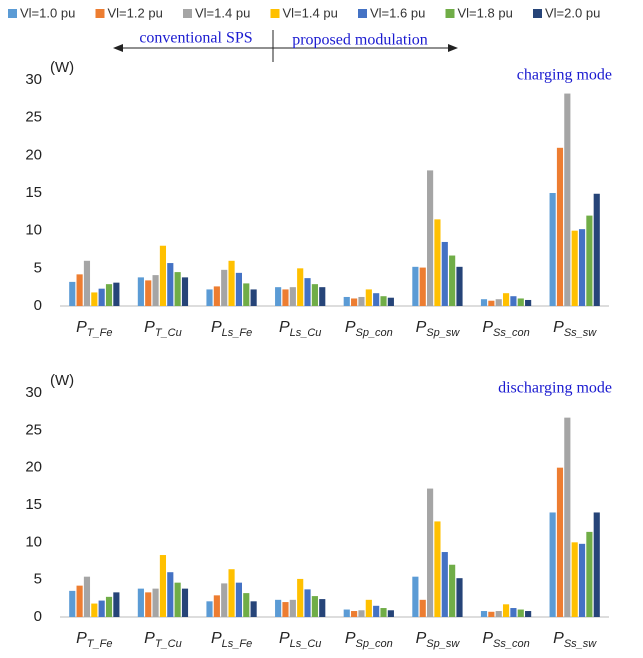 The width and height of the screenshot is (643, 658). What do you see at coordinates (231, 329) in the screenshot?
I see `x-tick-label: PLs_Fe` at bounding box center [231, 329].